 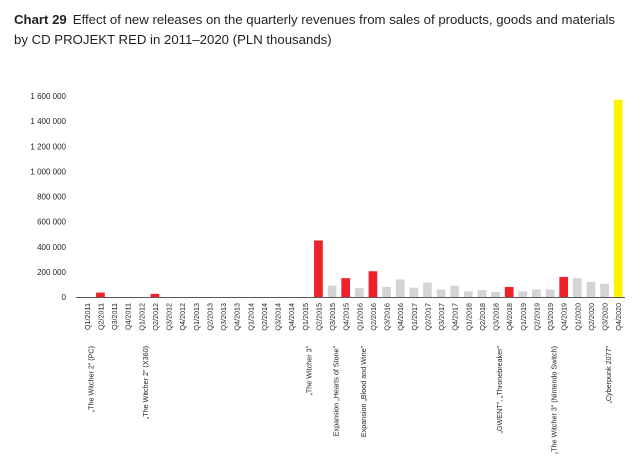 What do you see at coordinates (509, 291) in the screenshot?
I see `bar-q4-2018` at bounding box center [509, 291].